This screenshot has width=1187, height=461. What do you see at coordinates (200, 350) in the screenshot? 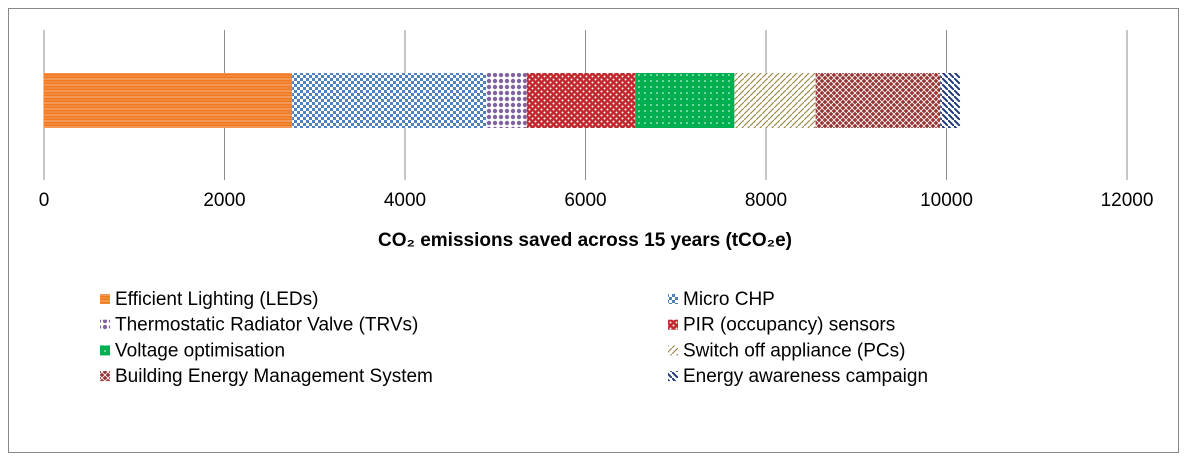
I see `legend-label: Voltage optimisation` at bounding box center [200, 350].